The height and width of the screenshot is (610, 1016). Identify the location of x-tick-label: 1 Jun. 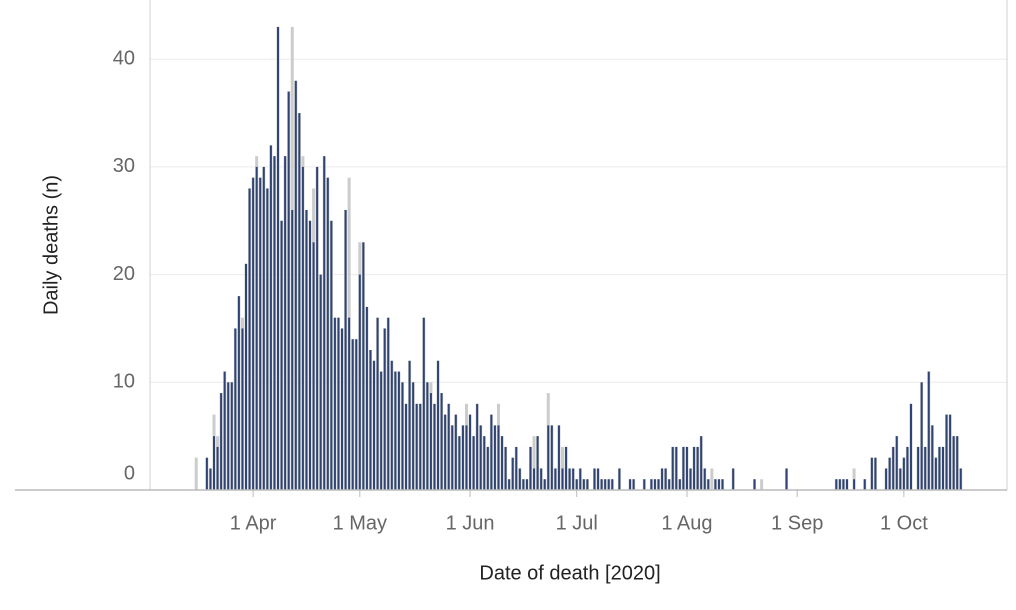
(470, 523).